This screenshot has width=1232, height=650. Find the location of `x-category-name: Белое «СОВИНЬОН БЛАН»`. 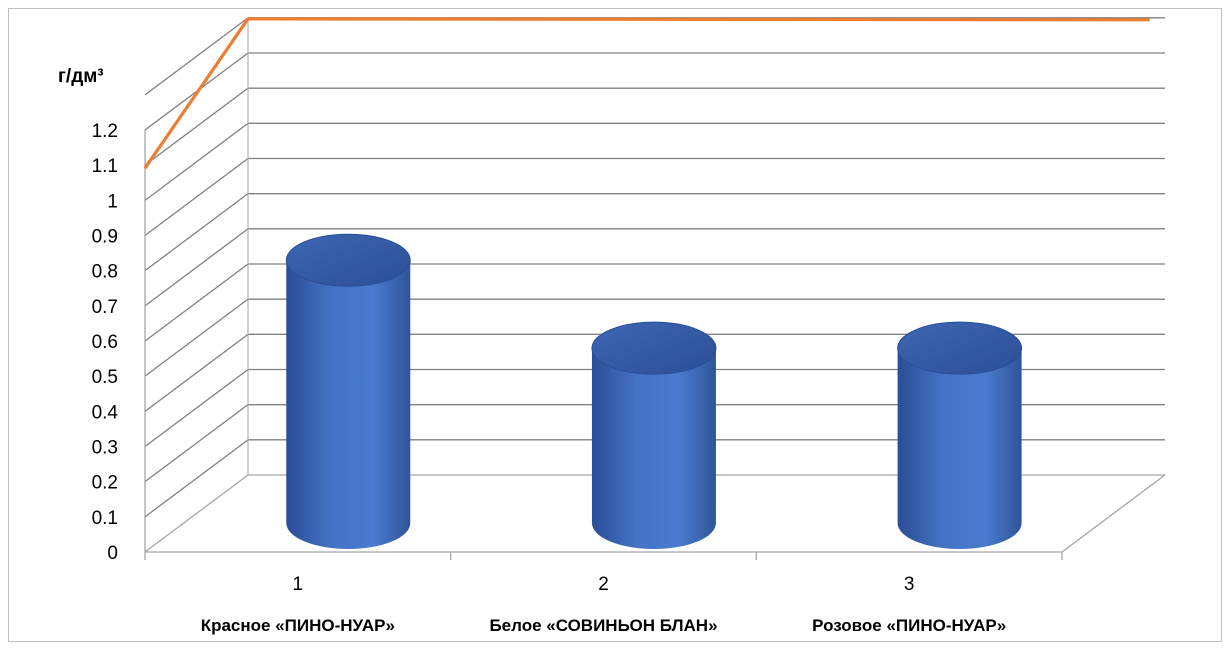

x-category-name: Белое «СОВИНЬОН БЛАН» is located at coordinates (603, 625).